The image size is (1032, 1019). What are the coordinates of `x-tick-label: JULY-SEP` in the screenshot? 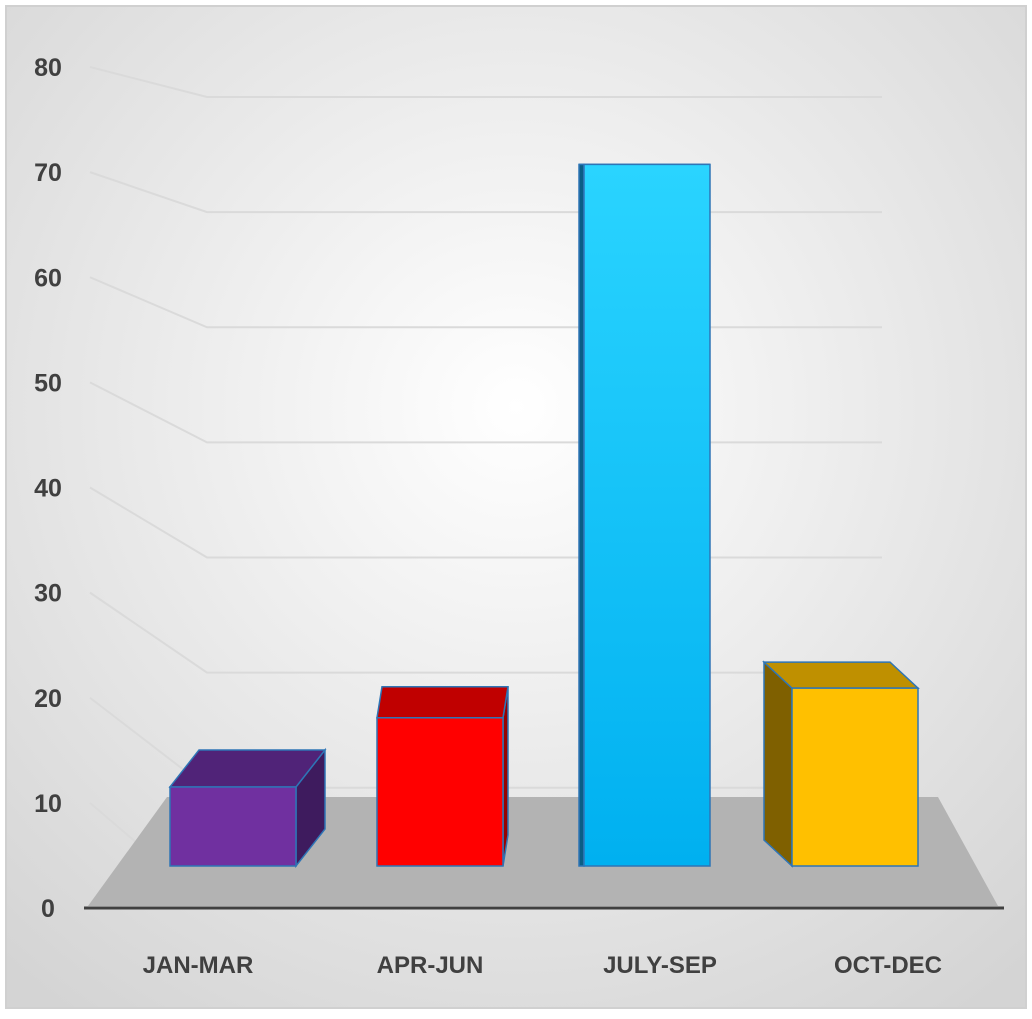 It's located at (660, 965).